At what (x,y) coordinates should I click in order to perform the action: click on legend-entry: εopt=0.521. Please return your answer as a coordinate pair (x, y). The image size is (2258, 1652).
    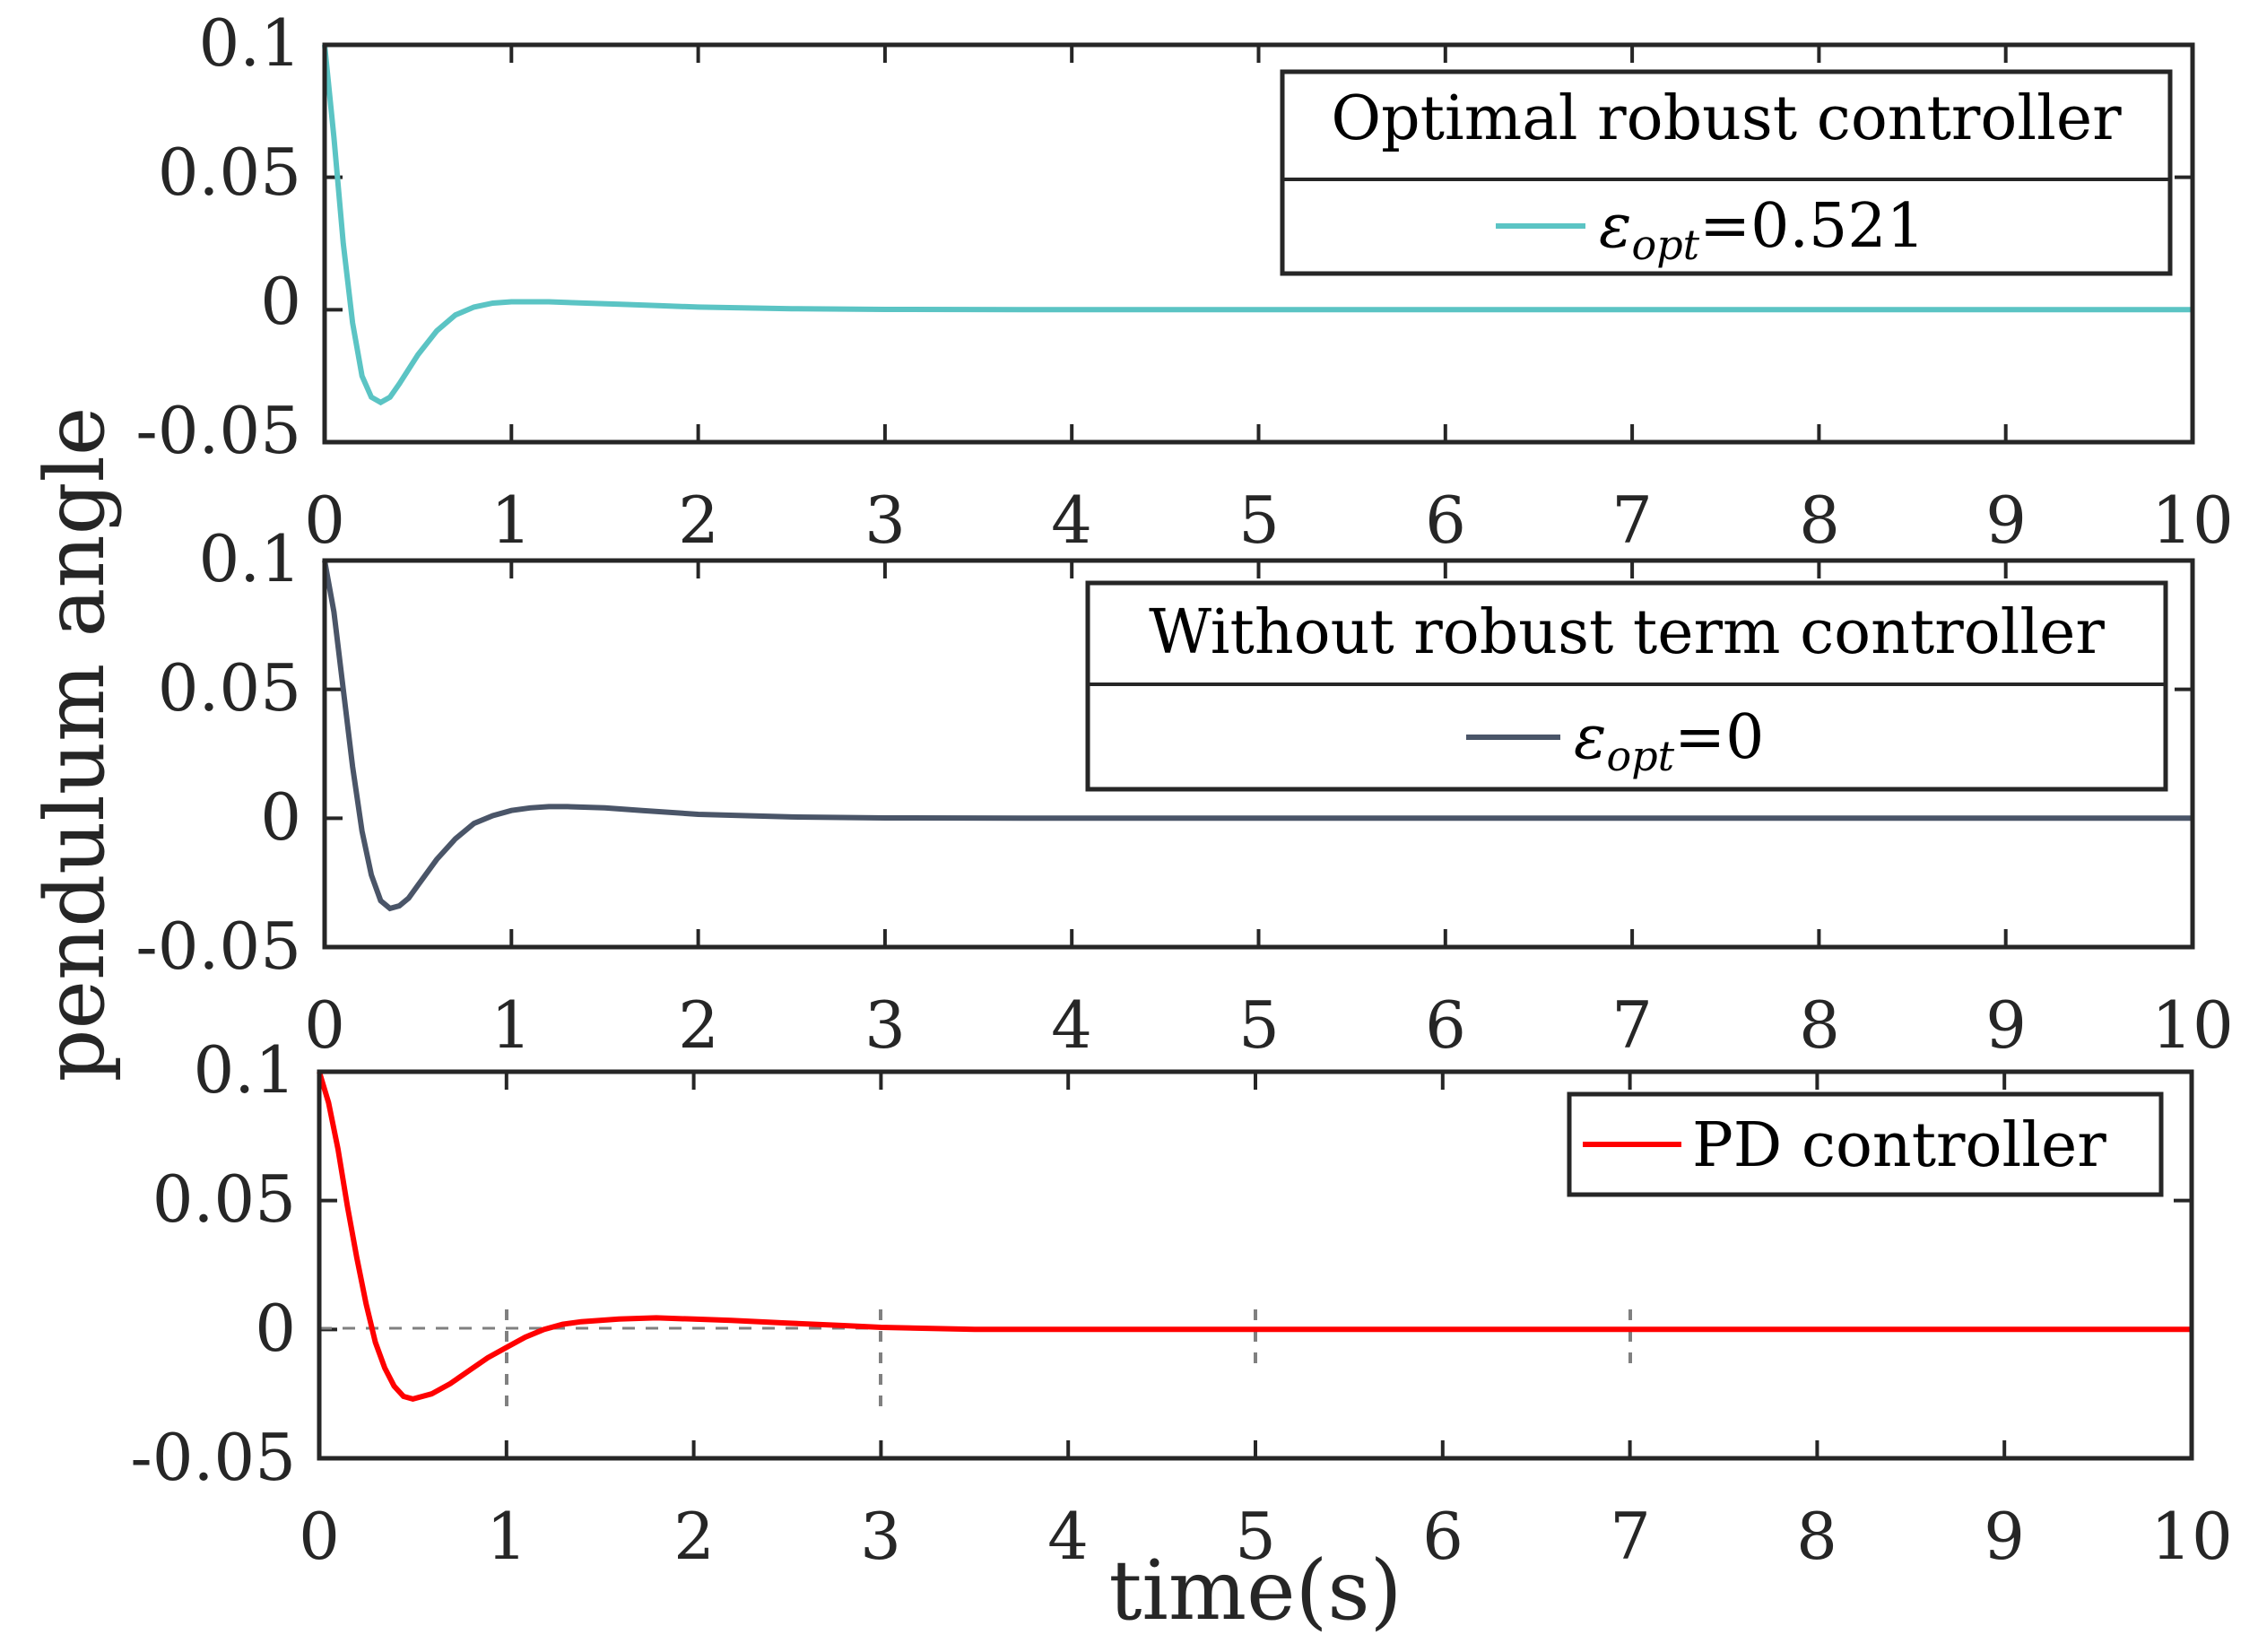
    Looking at the image, I should click on (1762, 230).